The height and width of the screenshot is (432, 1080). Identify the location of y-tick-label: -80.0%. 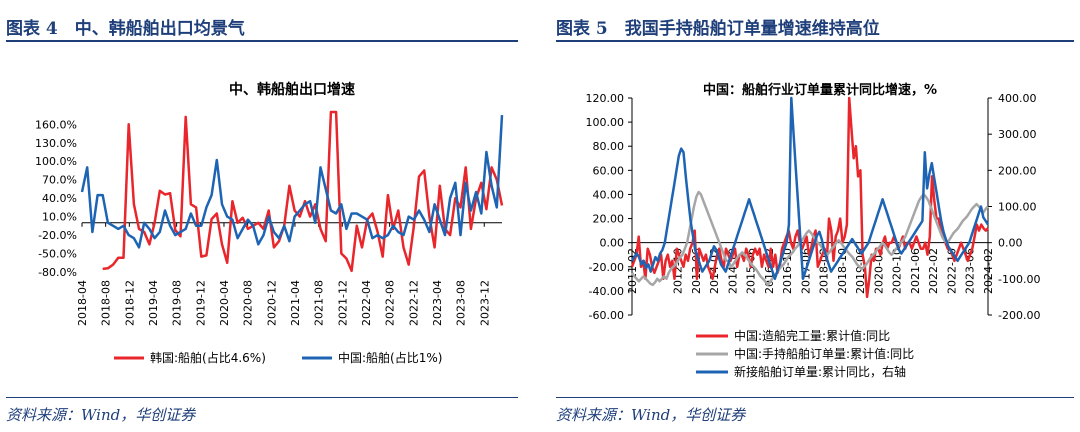
(57, 272).